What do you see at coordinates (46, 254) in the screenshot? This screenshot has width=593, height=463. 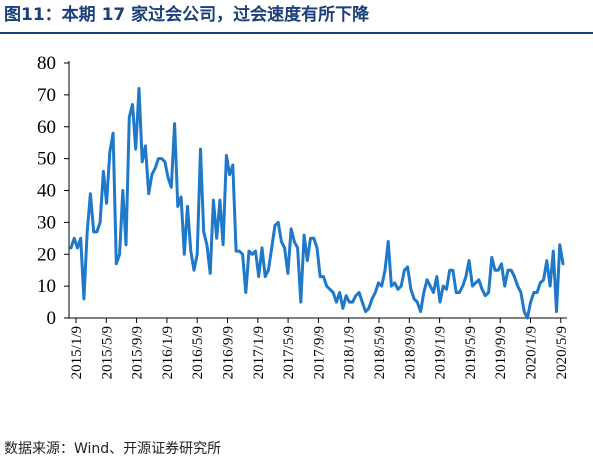 I see `y-tick-label: 20` at bounding box center [46, 254].